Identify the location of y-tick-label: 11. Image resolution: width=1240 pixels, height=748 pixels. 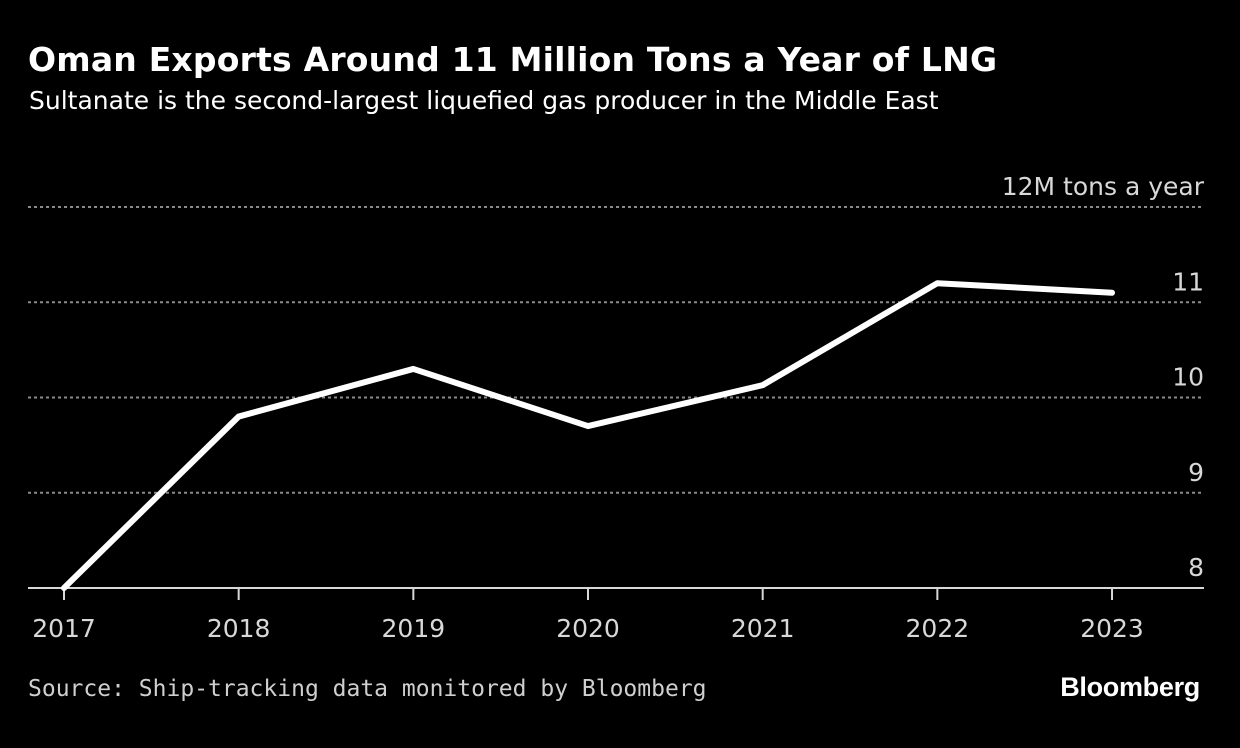
(1188, 281).